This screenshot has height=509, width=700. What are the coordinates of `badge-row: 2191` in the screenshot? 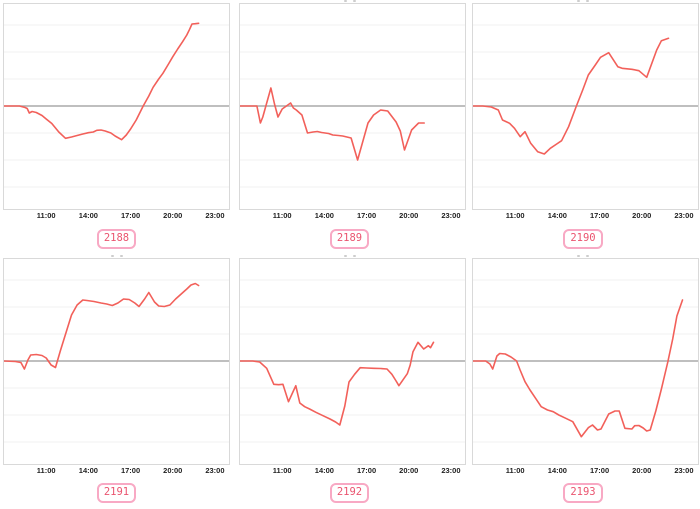 It's located at (116, 493).